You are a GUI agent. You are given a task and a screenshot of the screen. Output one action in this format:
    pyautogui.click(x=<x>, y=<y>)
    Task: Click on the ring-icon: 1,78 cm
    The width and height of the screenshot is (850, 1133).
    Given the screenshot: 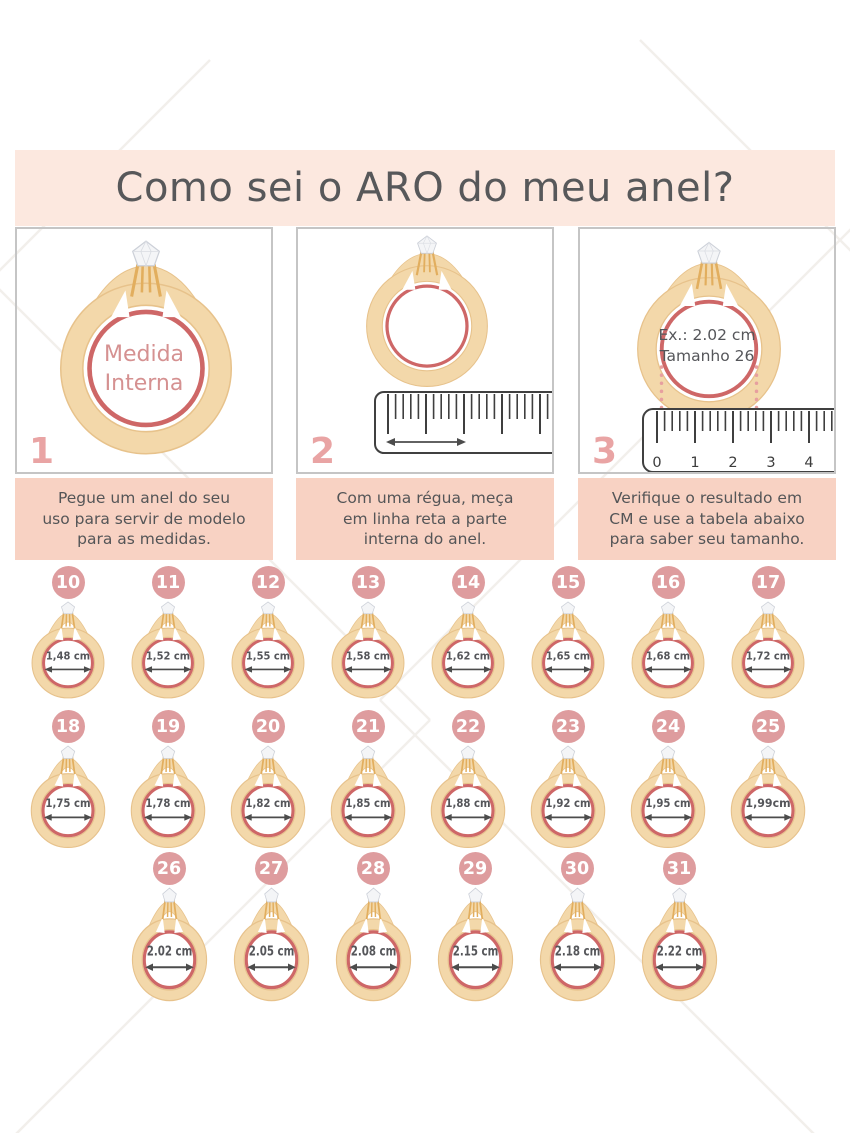 What is the action you would take?
    pyautogui.click(x=168, y=800)
    